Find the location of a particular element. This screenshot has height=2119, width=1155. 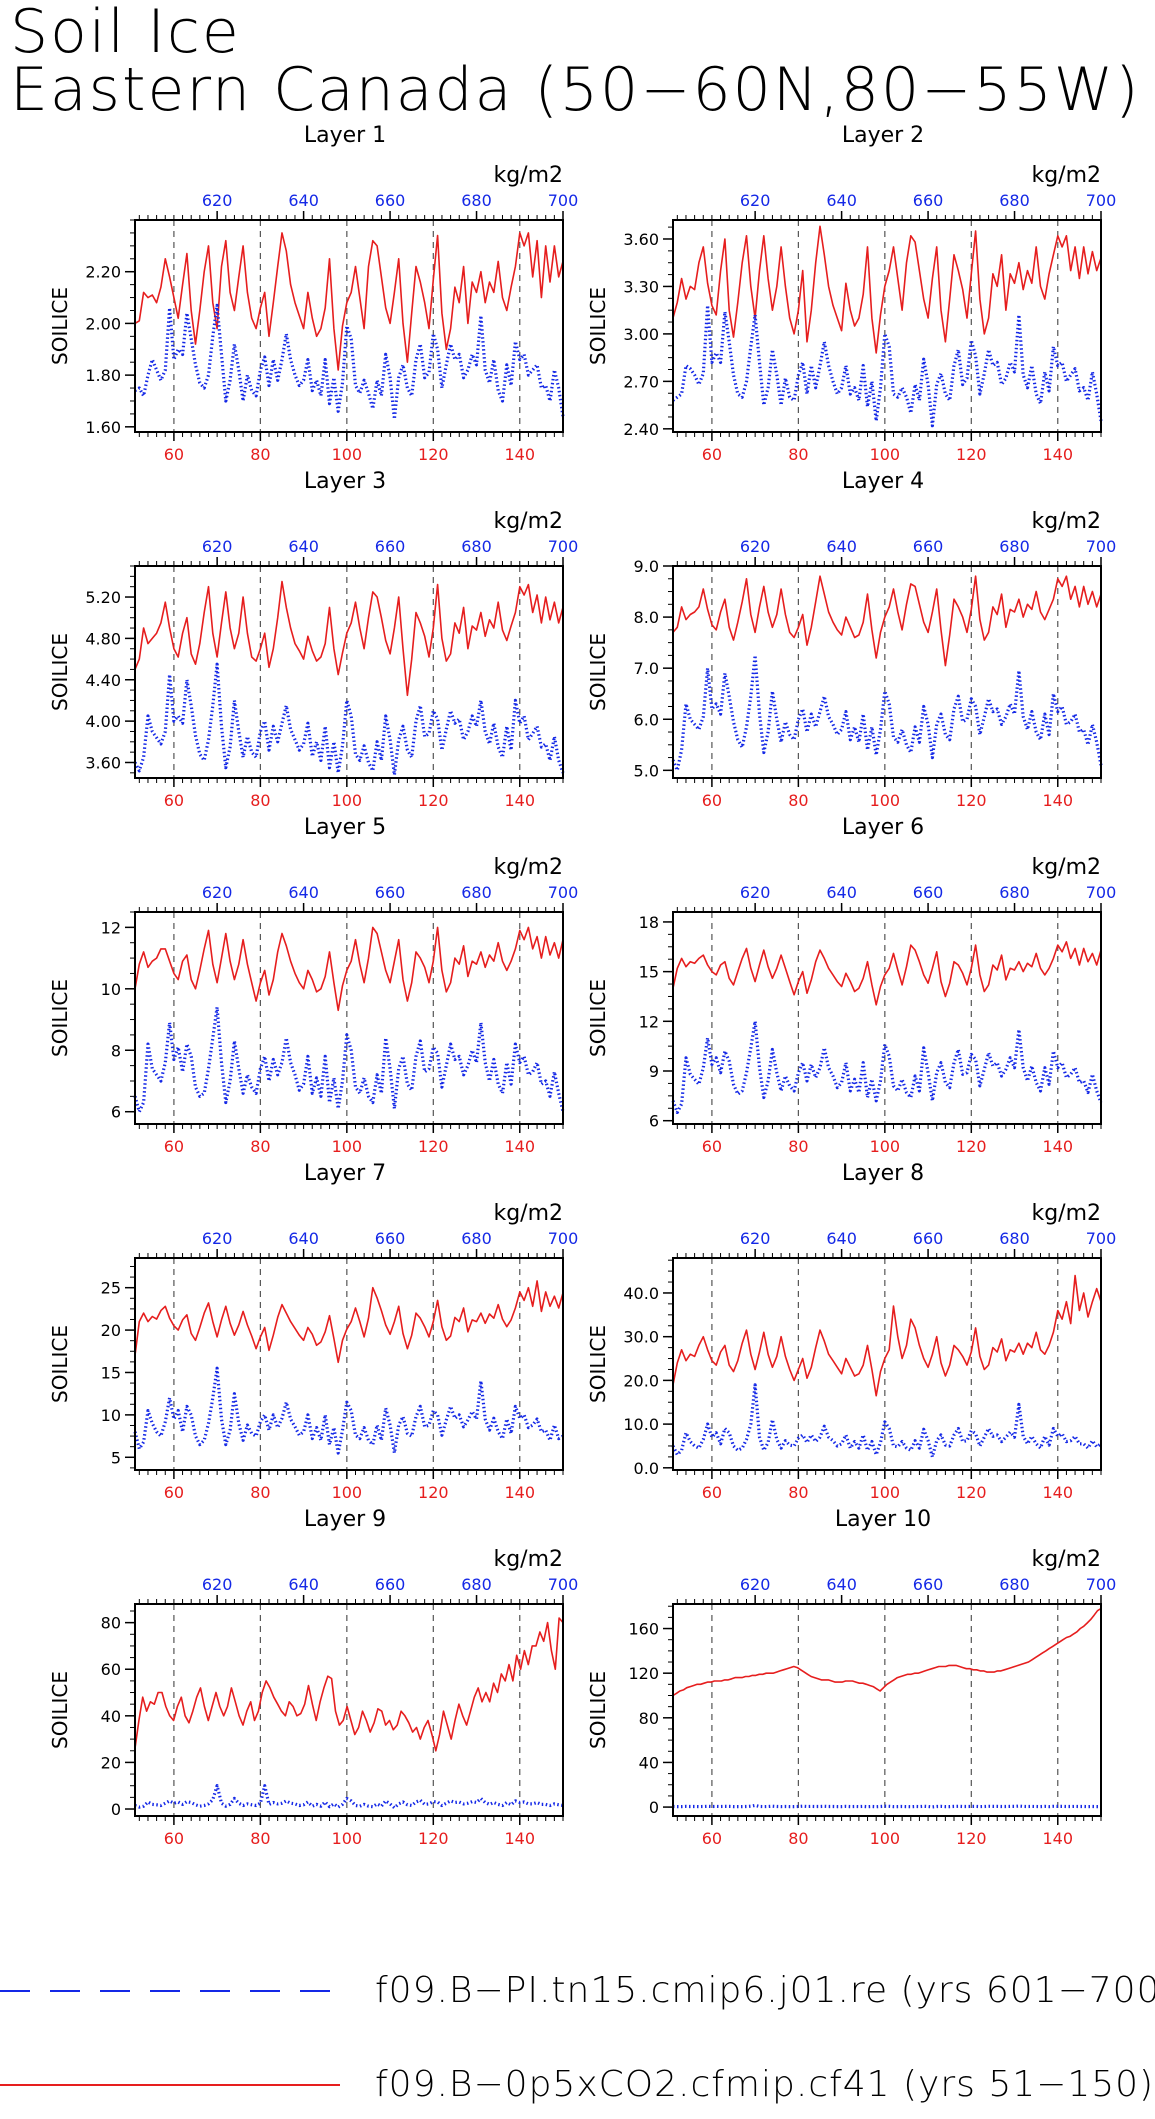

y-tick-label: 15 is located at coordinates (111, 1372).